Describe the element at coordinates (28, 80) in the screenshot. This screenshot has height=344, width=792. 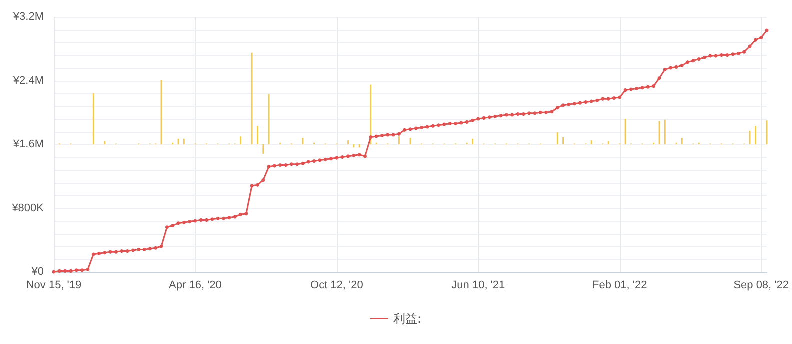
I see `y-tick-label: ¥2.4M` at that location.